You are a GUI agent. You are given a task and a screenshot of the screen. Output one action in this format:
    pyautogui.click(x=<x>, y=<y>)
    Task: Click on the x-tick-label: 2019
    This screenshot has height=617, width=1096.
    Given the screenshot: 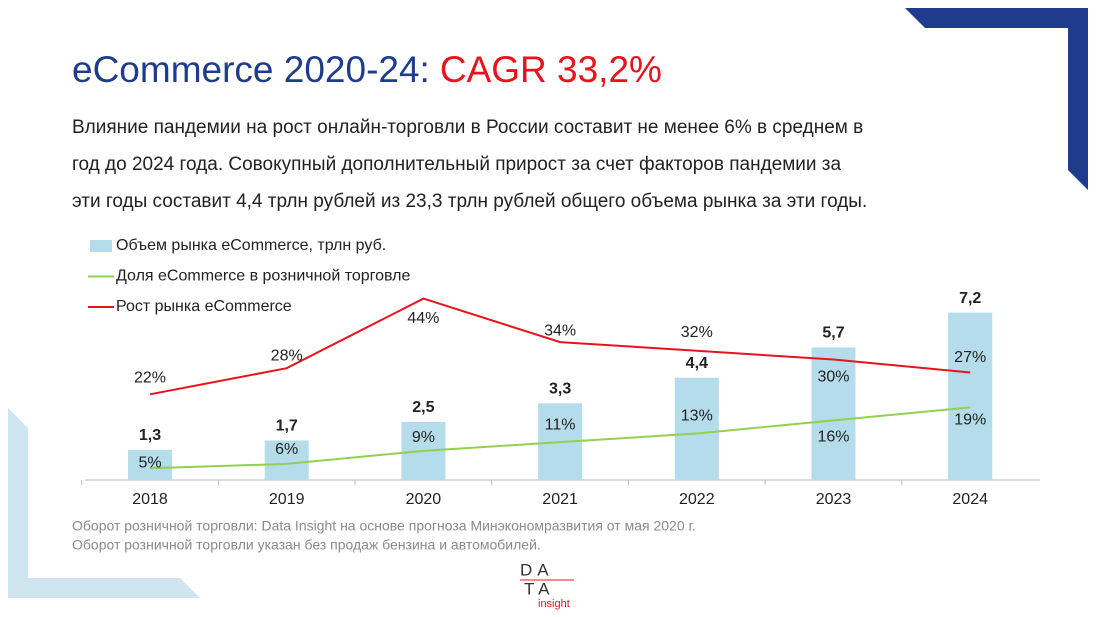 What is the action you would take?
    pyautogui.click(x=287, y=499)
    